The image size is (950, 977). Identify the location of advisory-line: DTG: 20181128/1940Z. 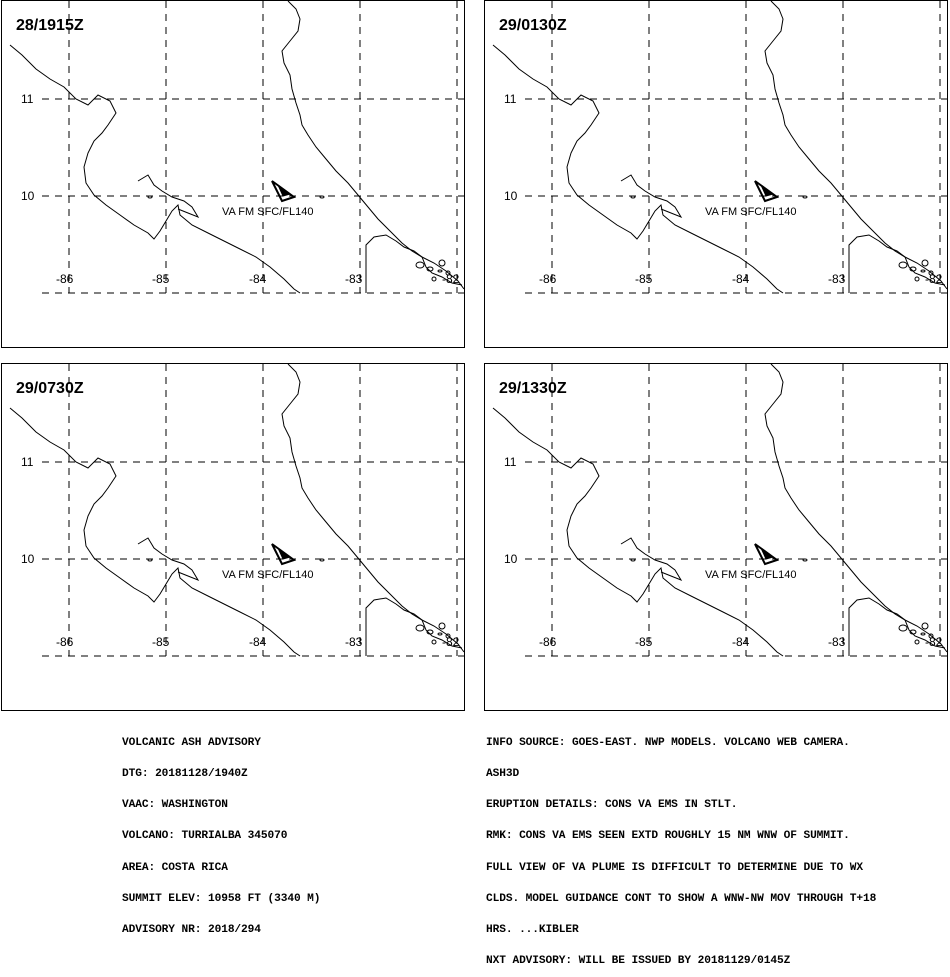
(185, 774).